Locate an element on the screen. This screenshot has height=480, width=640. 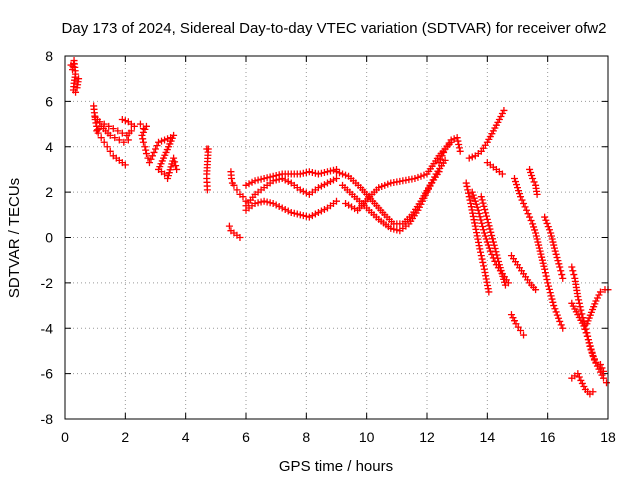
x-tick-label: 4 is located at coordinates (186, 437).